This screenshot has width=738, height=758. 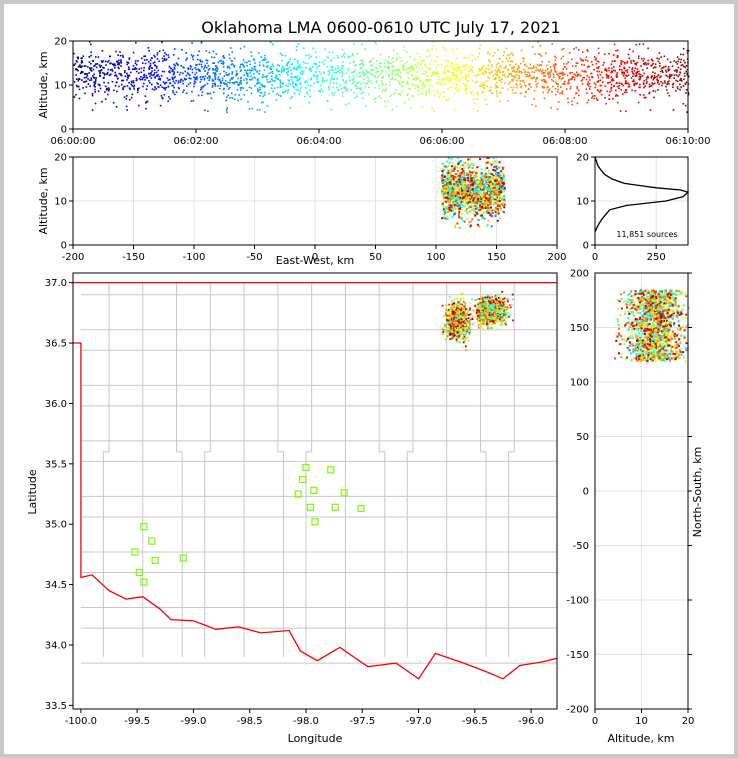 What do you see at coordinates (207, 470) in the screenshot?
I see `county-line` at bounding box center [207, 470].